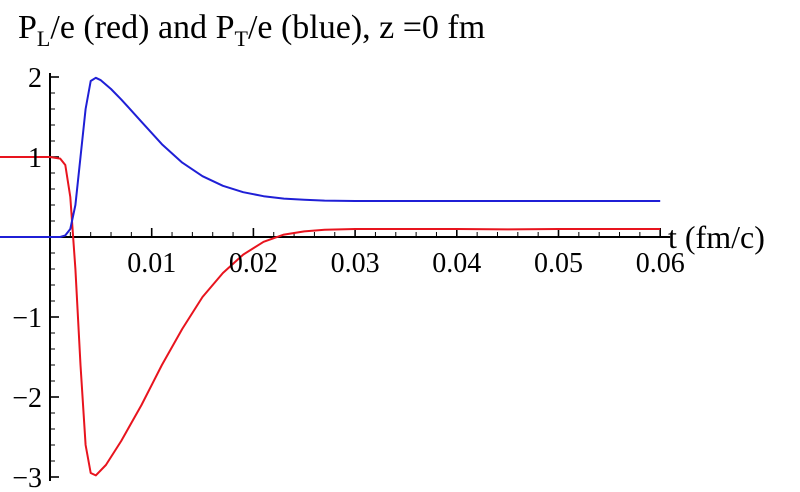 Image resolution: width=800 pixels, height=492 pixels. Describe the element at coordinates (43, 38) in the screenshot. I see `title-subscript-l: L` at that location.